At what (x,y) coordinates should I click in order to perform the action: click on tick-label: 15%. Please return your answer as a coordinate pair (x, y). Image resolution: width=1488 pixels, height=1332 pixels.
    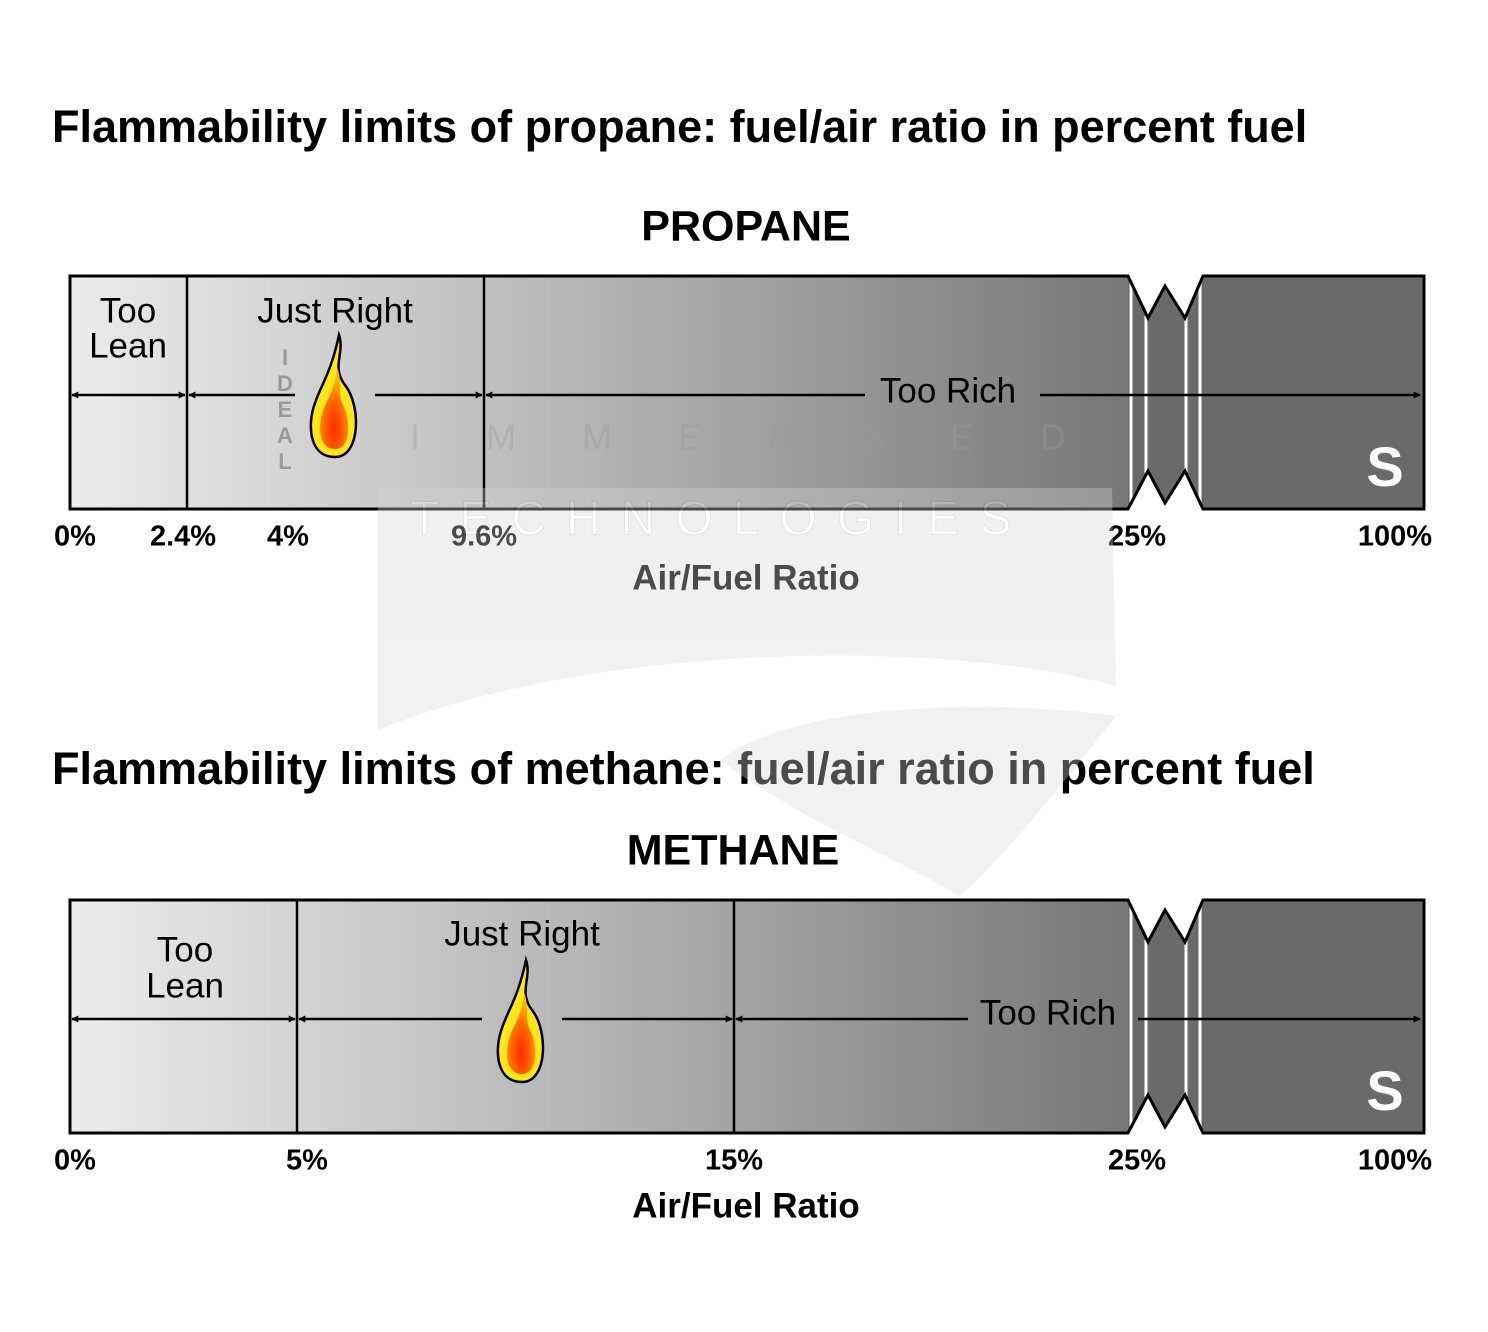
    Looking at the image, I should click on (734, 1161).